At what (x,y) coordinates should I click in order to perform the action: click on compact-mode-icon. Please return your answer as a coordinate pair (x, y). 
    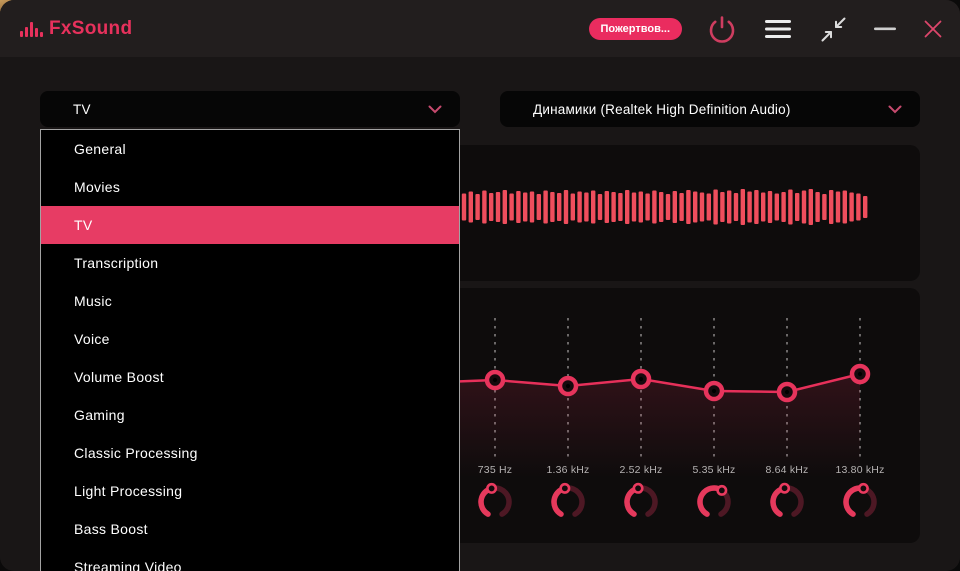
    Looking at the image, I should click on (833, 29).